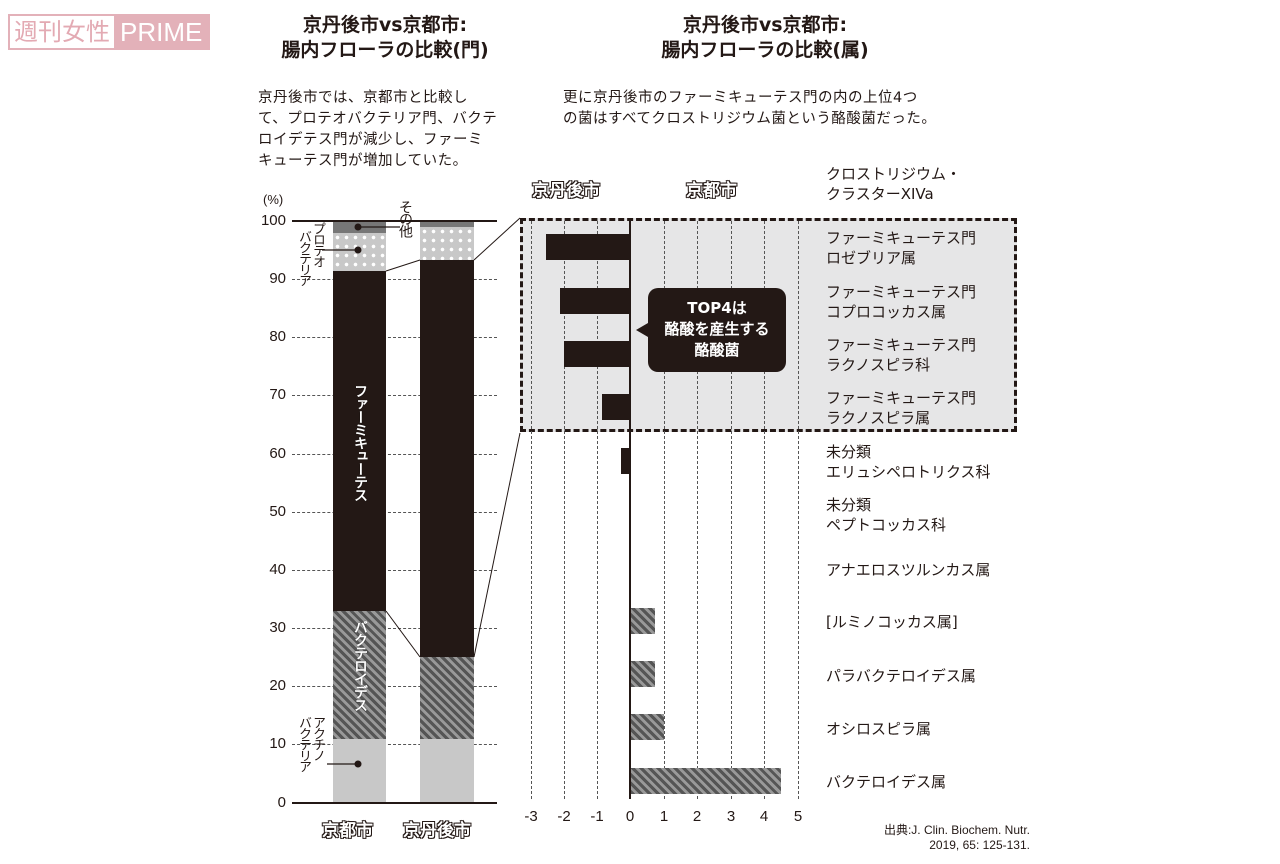 The height and width of the screenshot is (864, 1280). I want to click on y-tick: 90, so click(277, 278).